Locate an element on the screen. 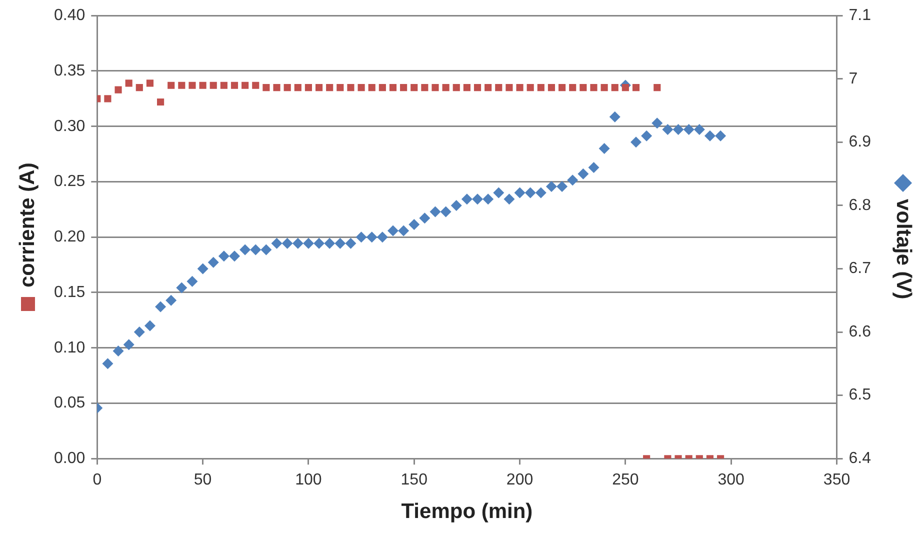 The height and width of the screenshot is (533, 923). y-tick-label: 0.00 is located at coordinates (70, 459).